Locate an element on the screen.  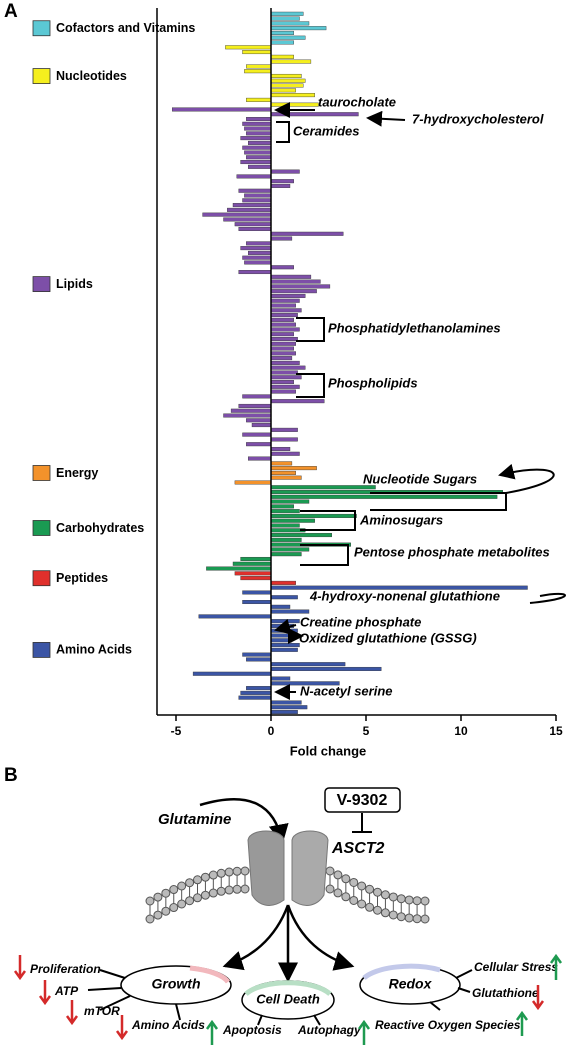
x-tick-label: 15 is located at coordinates (556, 731).